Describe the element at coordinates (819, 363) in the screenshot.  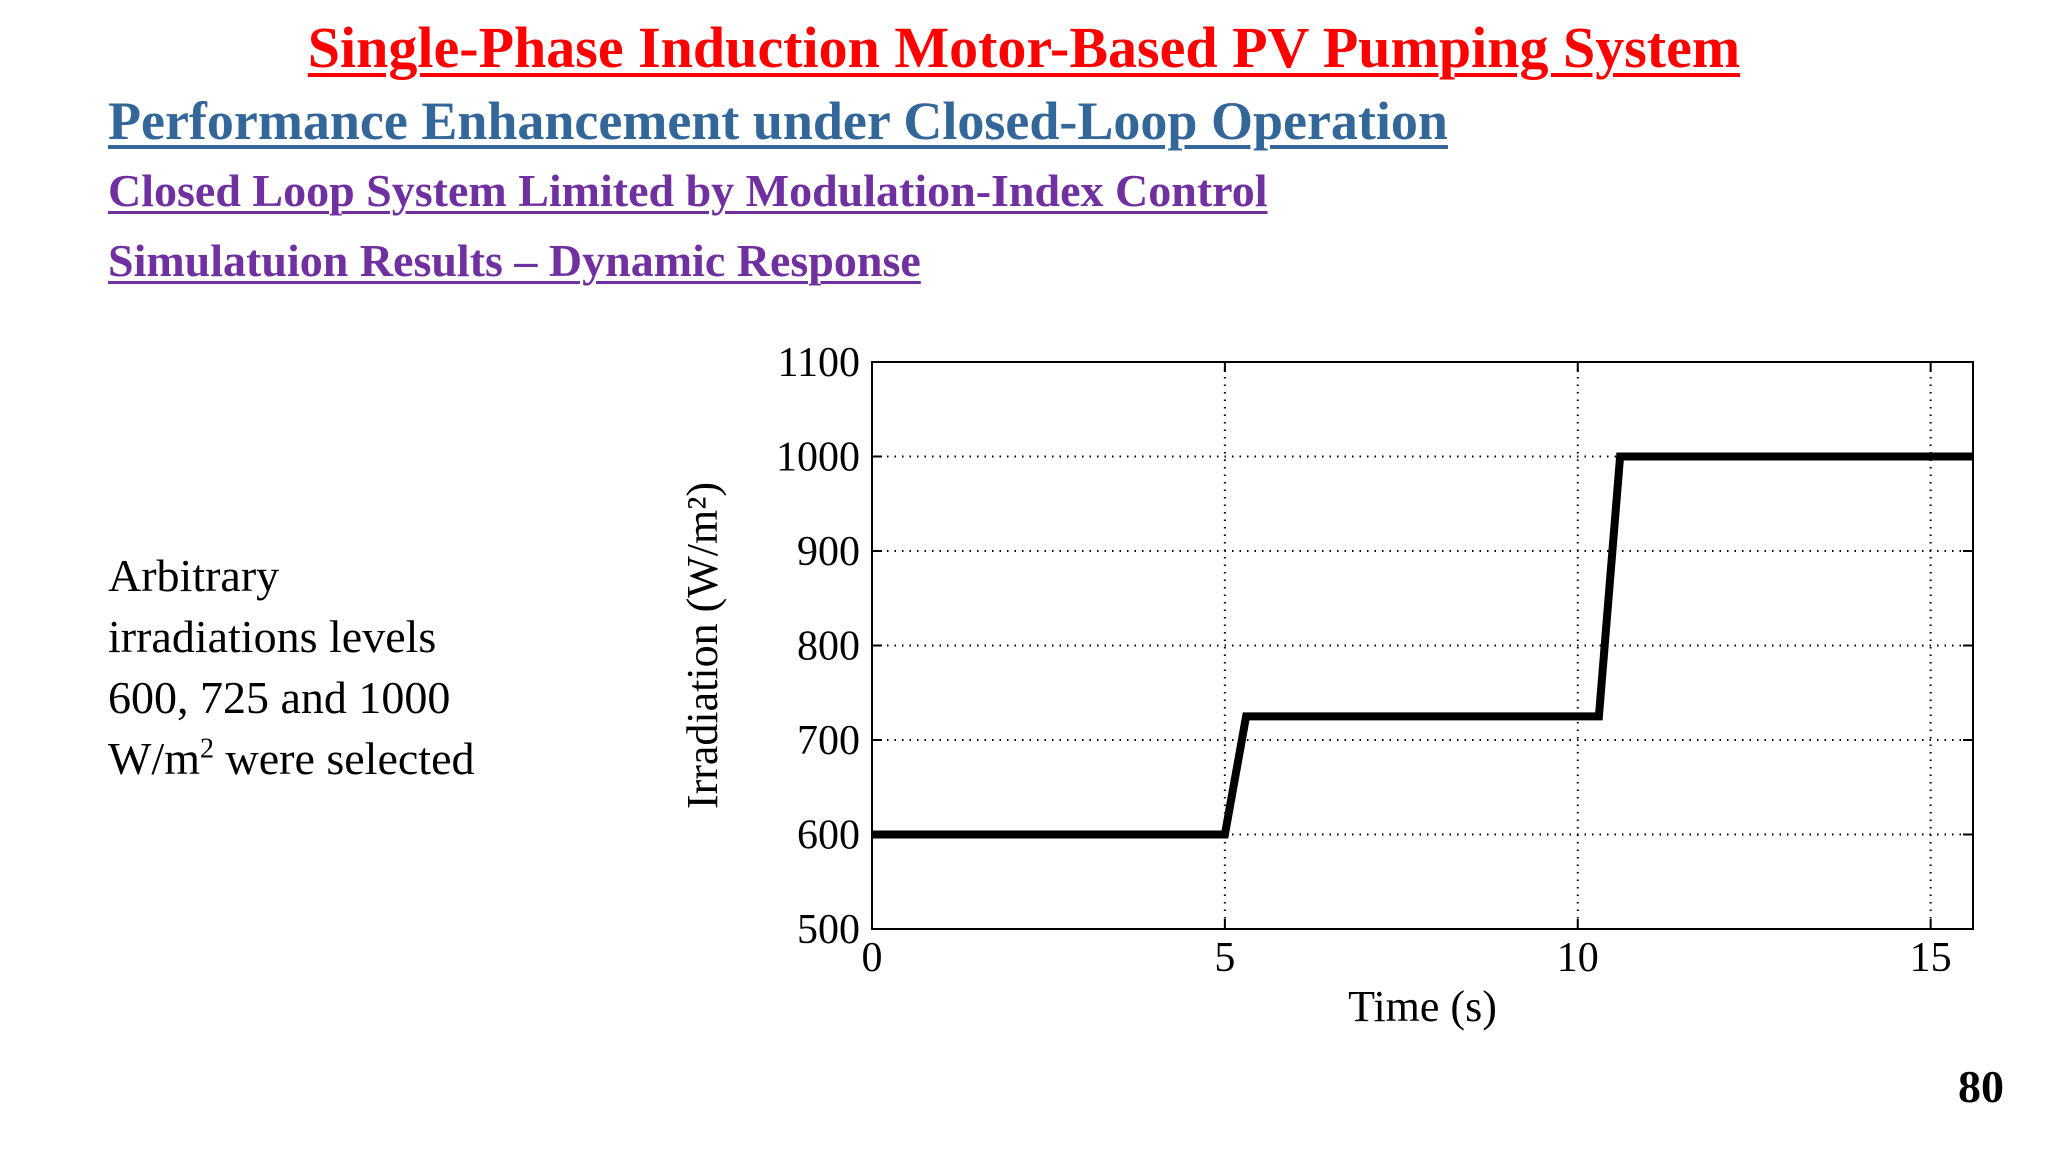
I see `y-tick-label: 1100` at that location.